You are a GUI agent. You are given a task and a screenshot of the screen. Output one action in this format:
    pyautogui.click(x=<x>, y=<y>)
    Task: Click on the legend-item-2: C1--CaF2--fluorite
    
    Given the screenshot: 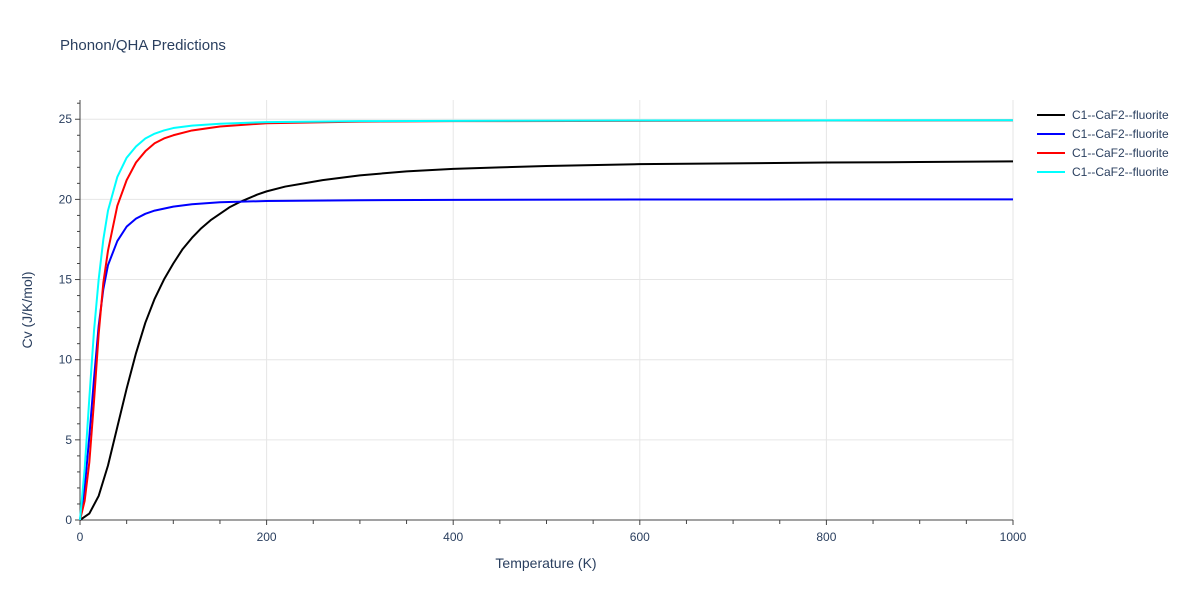 What is the action you would take?
    pyautogui.click(x=1103, y=134)
    